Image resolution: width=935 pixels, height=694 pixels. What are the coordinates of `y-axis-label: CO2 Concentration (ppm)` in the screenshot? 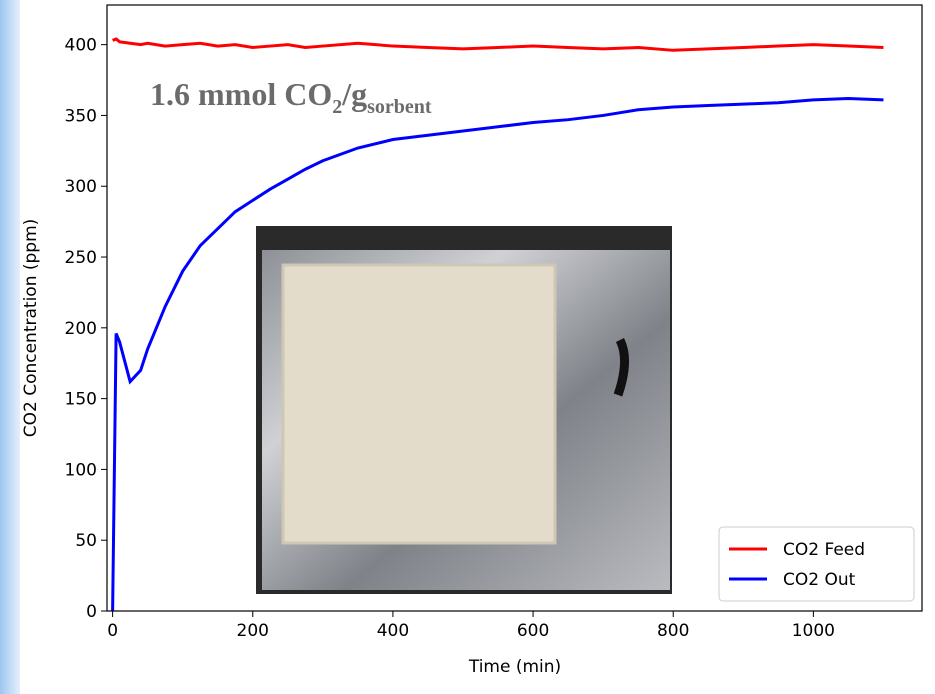 It's located at (31, 328).